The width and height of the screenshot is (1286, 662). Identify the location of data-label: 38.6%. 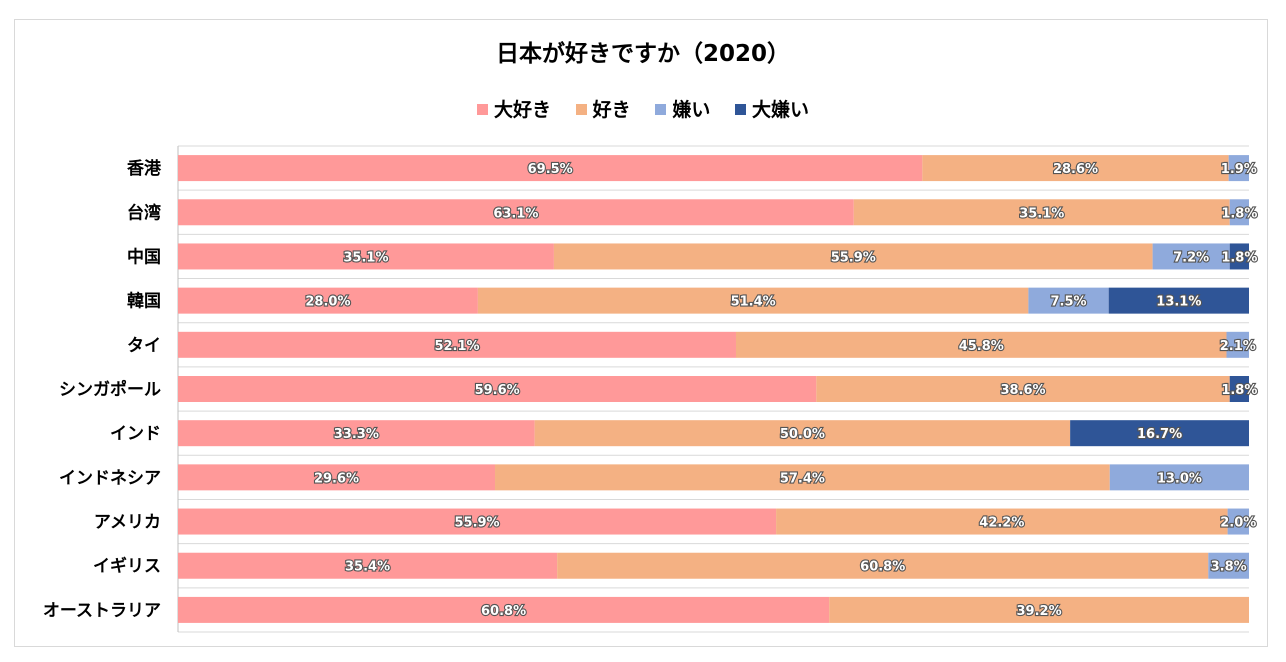
(1022, 390).